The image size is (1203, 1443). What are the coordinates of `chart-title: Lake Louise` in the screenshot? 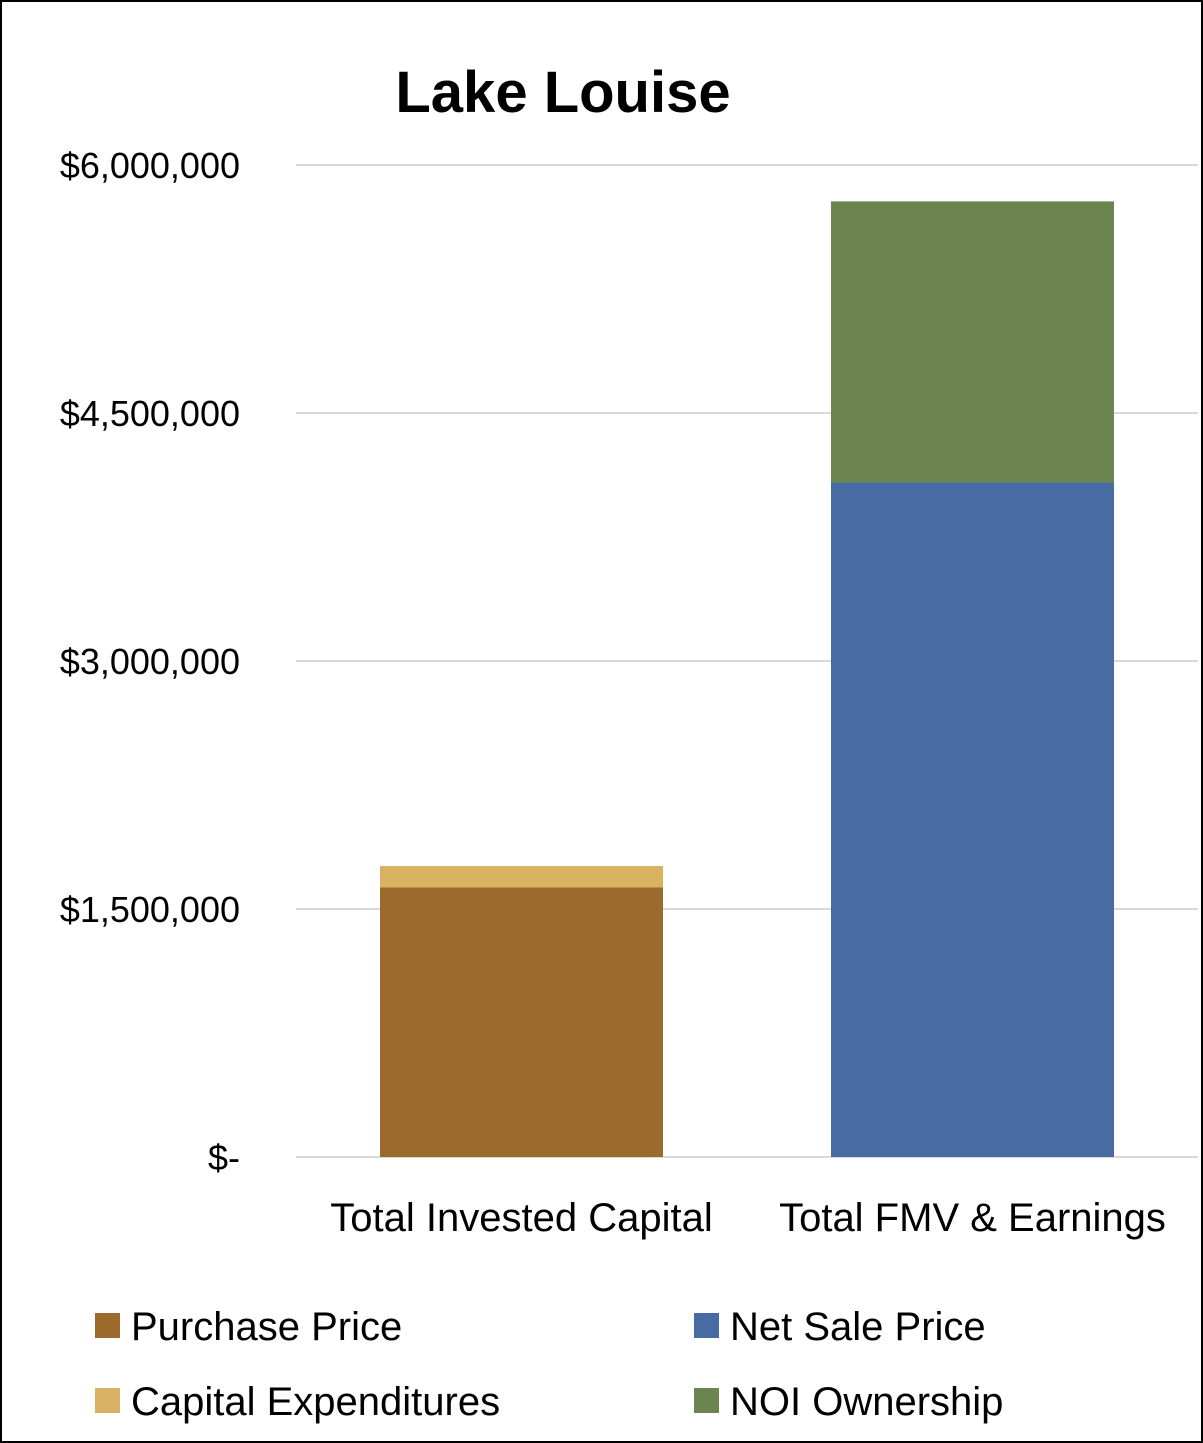 It's located at (562, 92).